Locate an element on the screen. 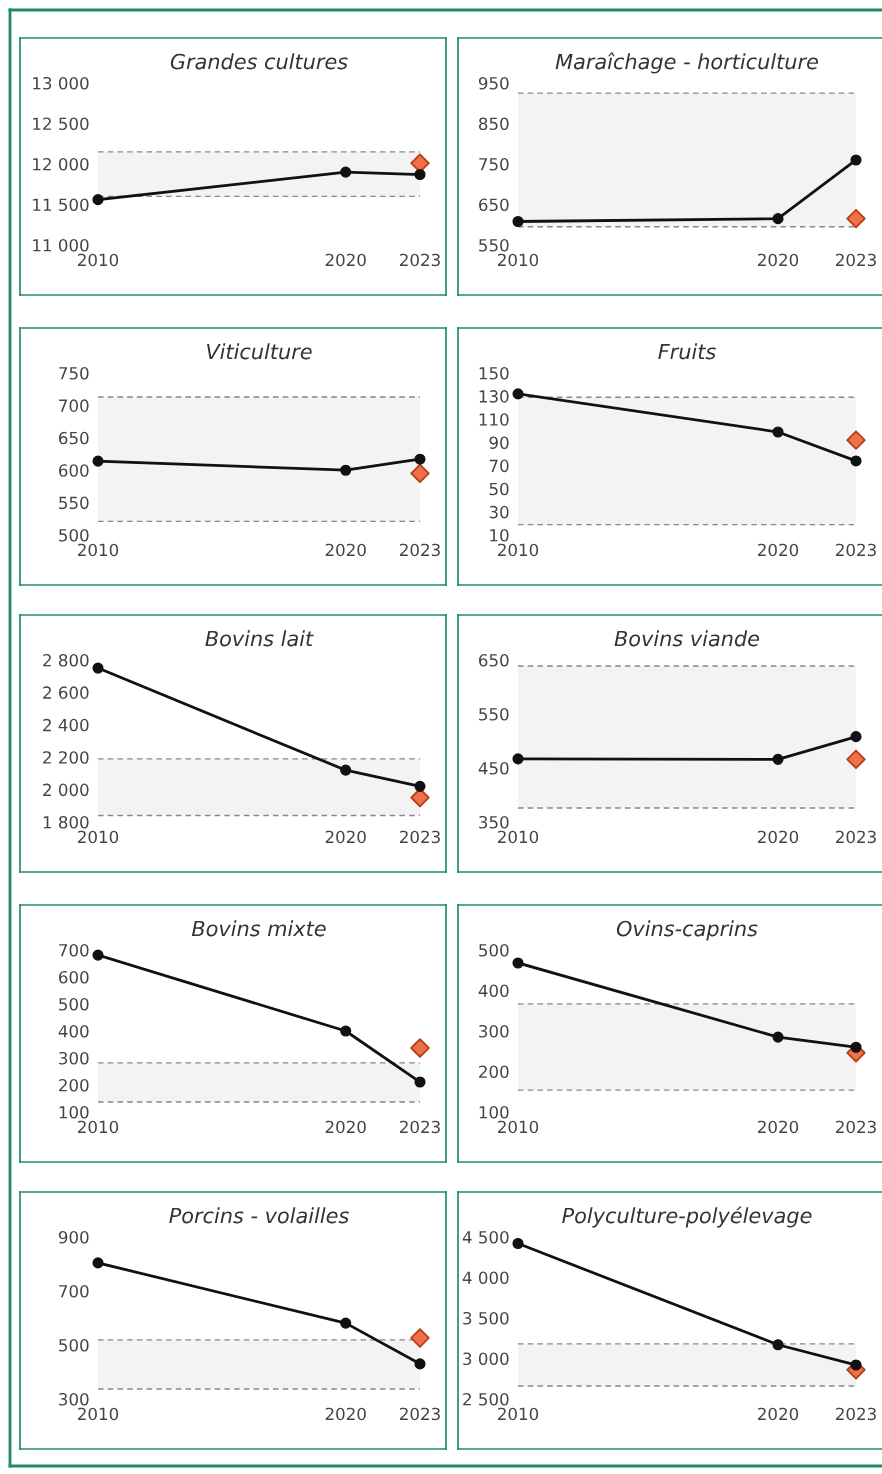 Image resolution: width=882 pixels, height=1474 pixels. y-tick-label: 12 000 is located at coordinates (61, 164).